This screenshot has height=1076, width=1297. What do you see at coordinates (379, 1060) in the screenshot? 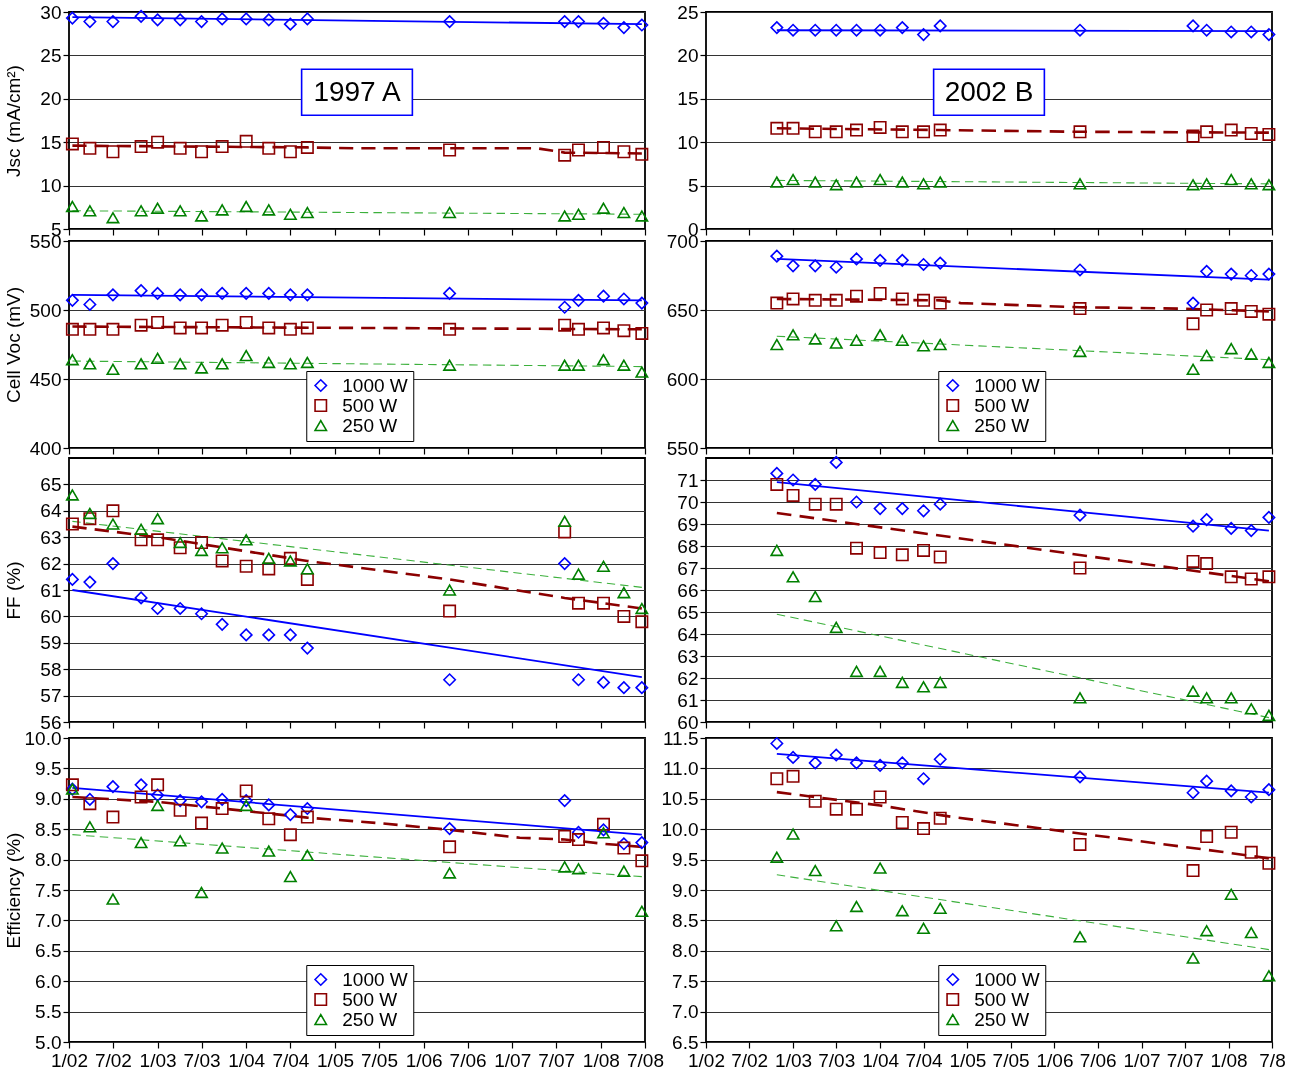
I see `x-tick-label: 7/05` at bounding box center [379, 1060].